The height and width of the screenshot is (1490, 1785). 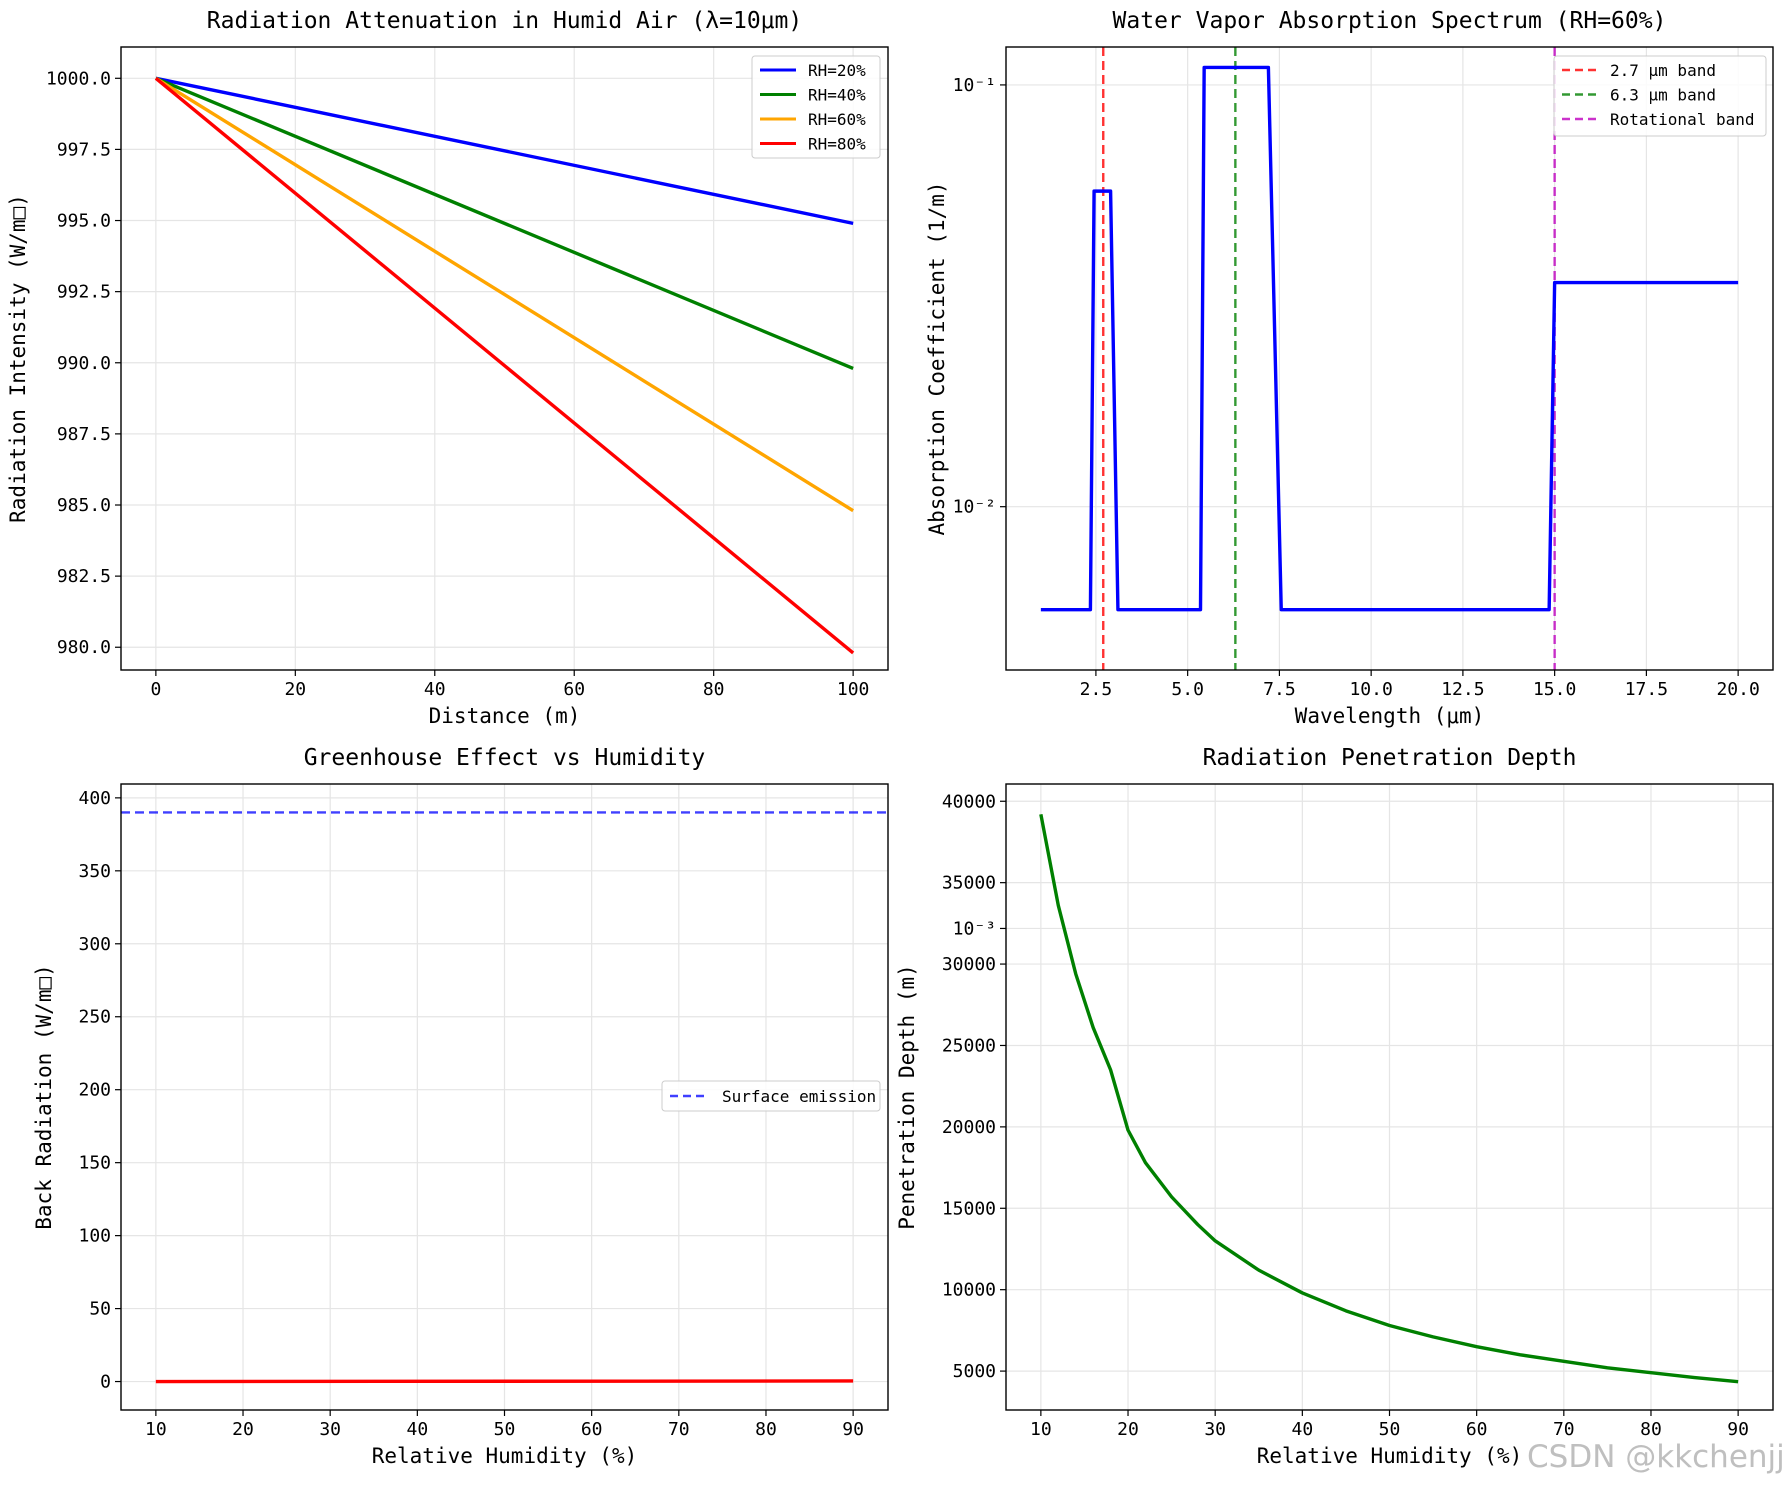 I want to click on x-tick-label: 17.5, so click(x=1646, y=689).